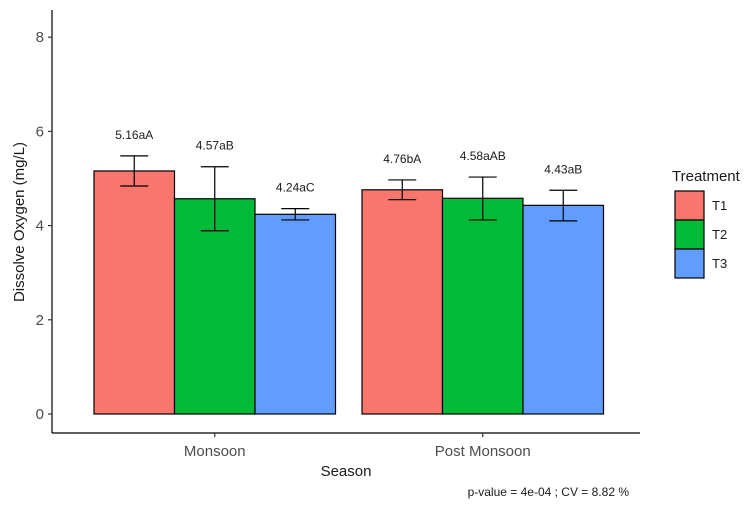 Image resolution: width=751 pixels, height=506 pixels. Describe the element at coordinates (402, 159) in the screenshot. I see `bar-label: 4.76bA` at that location.